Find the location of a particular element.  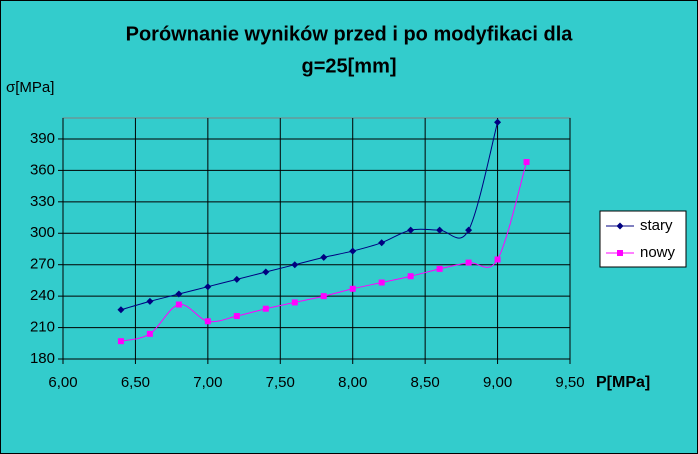

legend-label: stary is located at coordinates (656, 225).